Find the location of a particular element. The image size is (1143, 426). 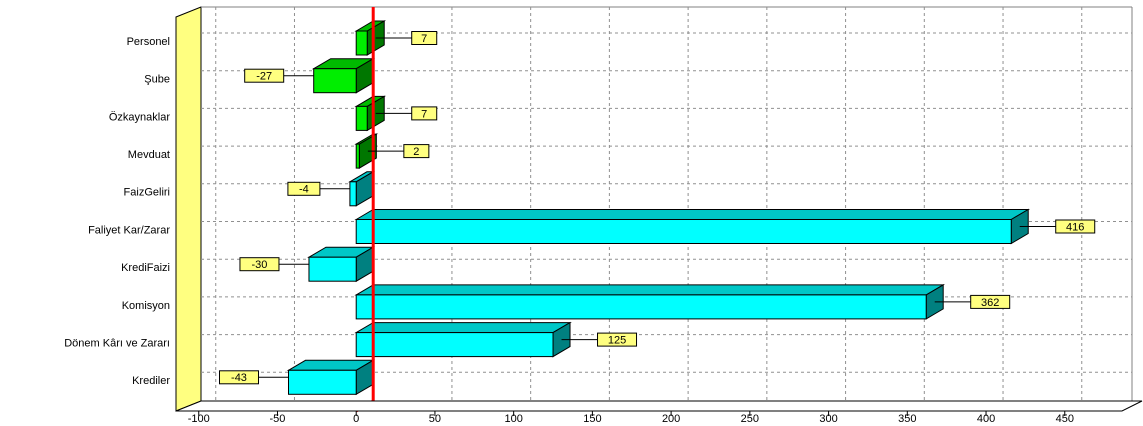

data-label-text: -4 is located at coordinates (304, 190).